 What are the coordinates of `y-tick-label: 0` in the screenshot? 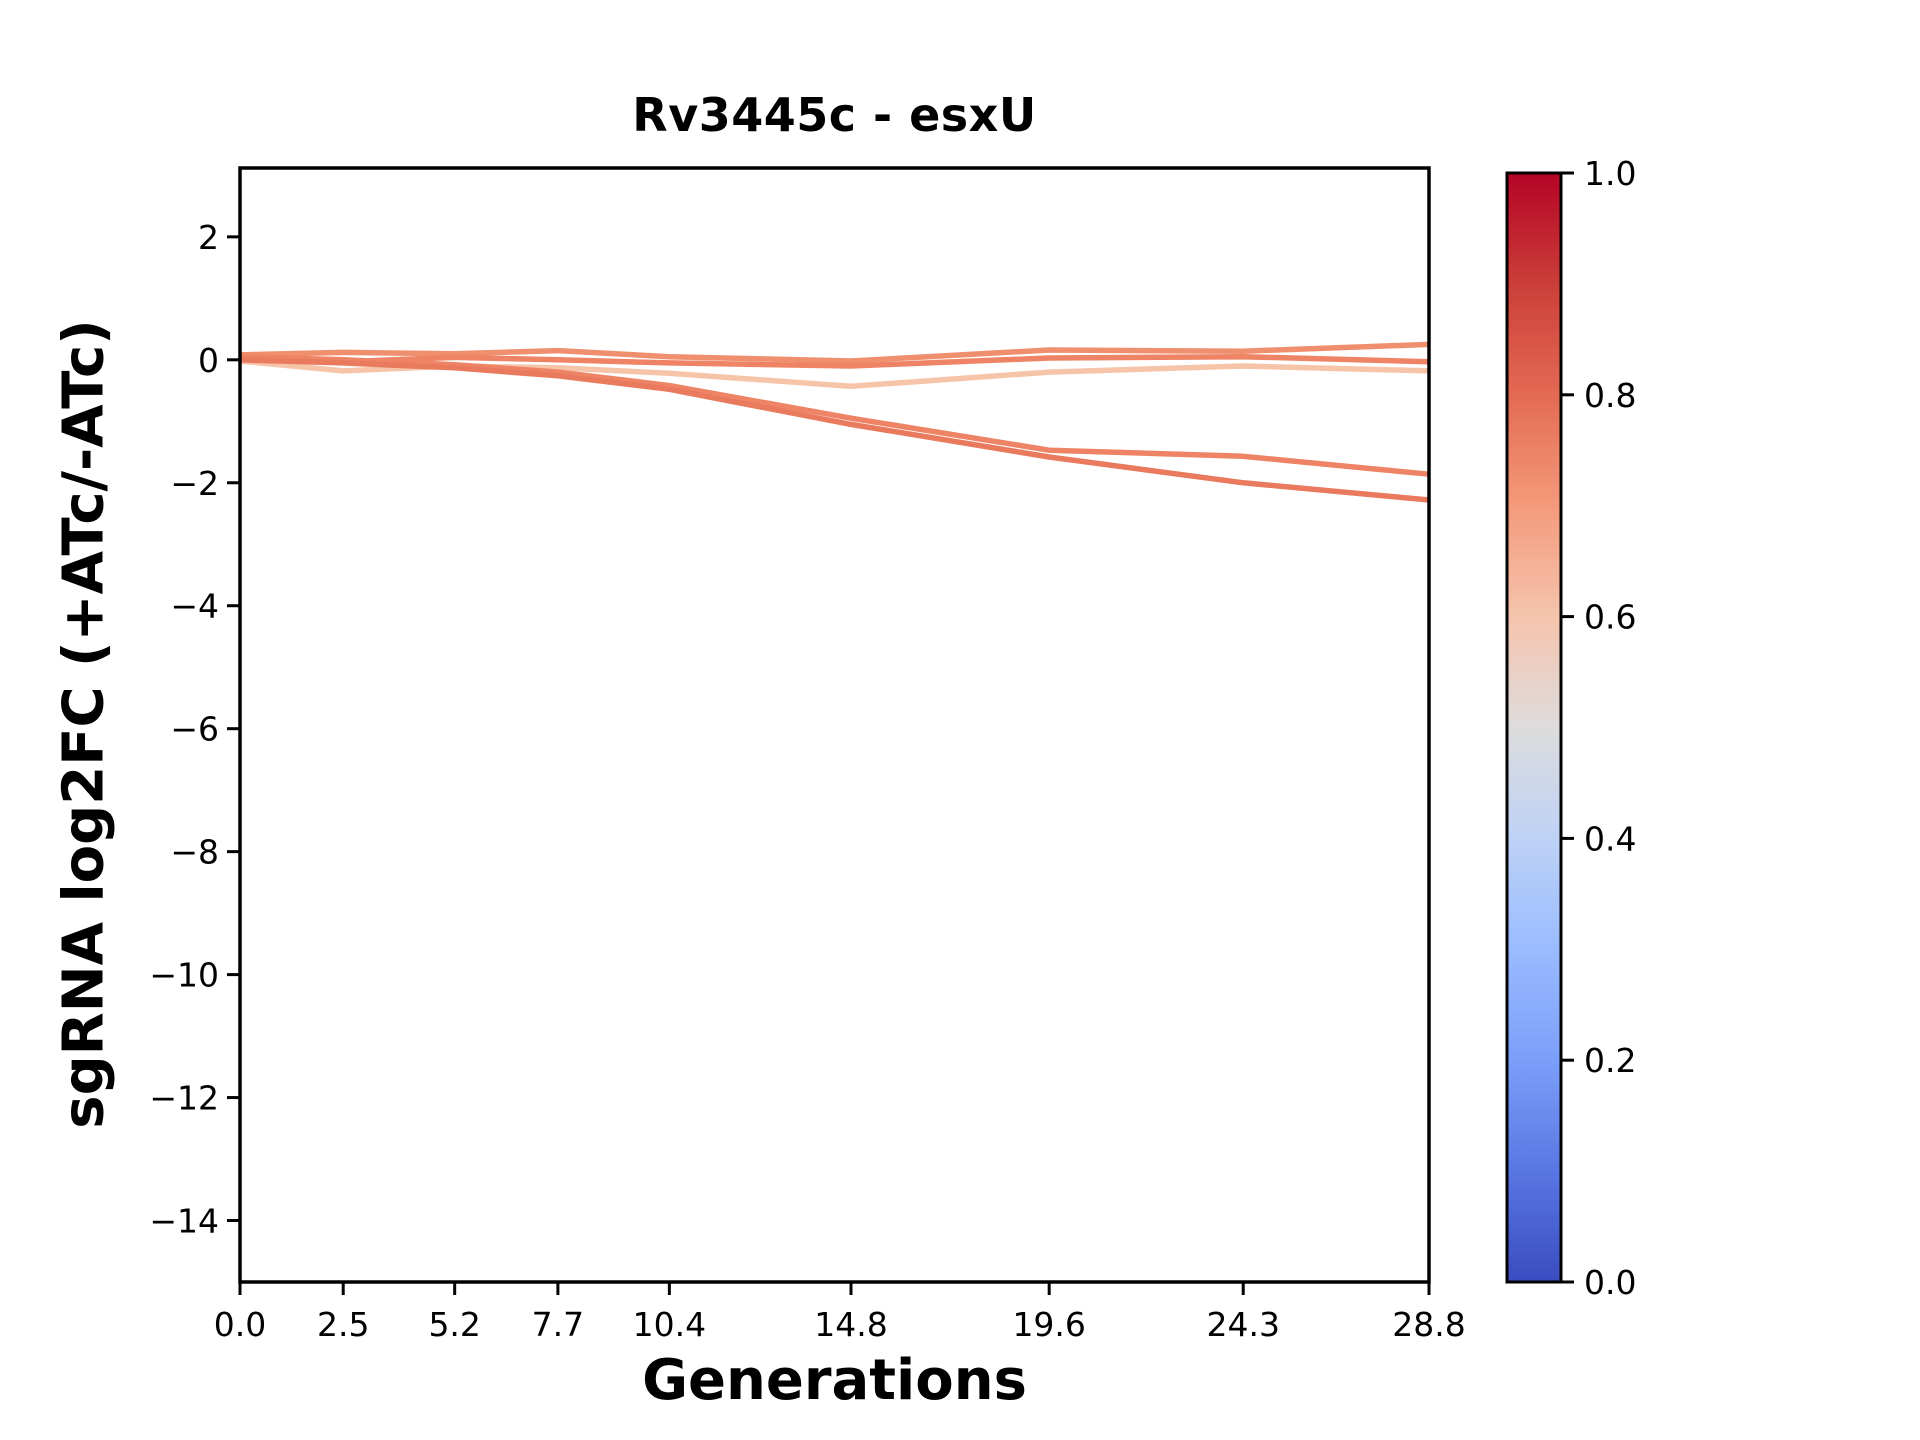 It's located at (208, 360).